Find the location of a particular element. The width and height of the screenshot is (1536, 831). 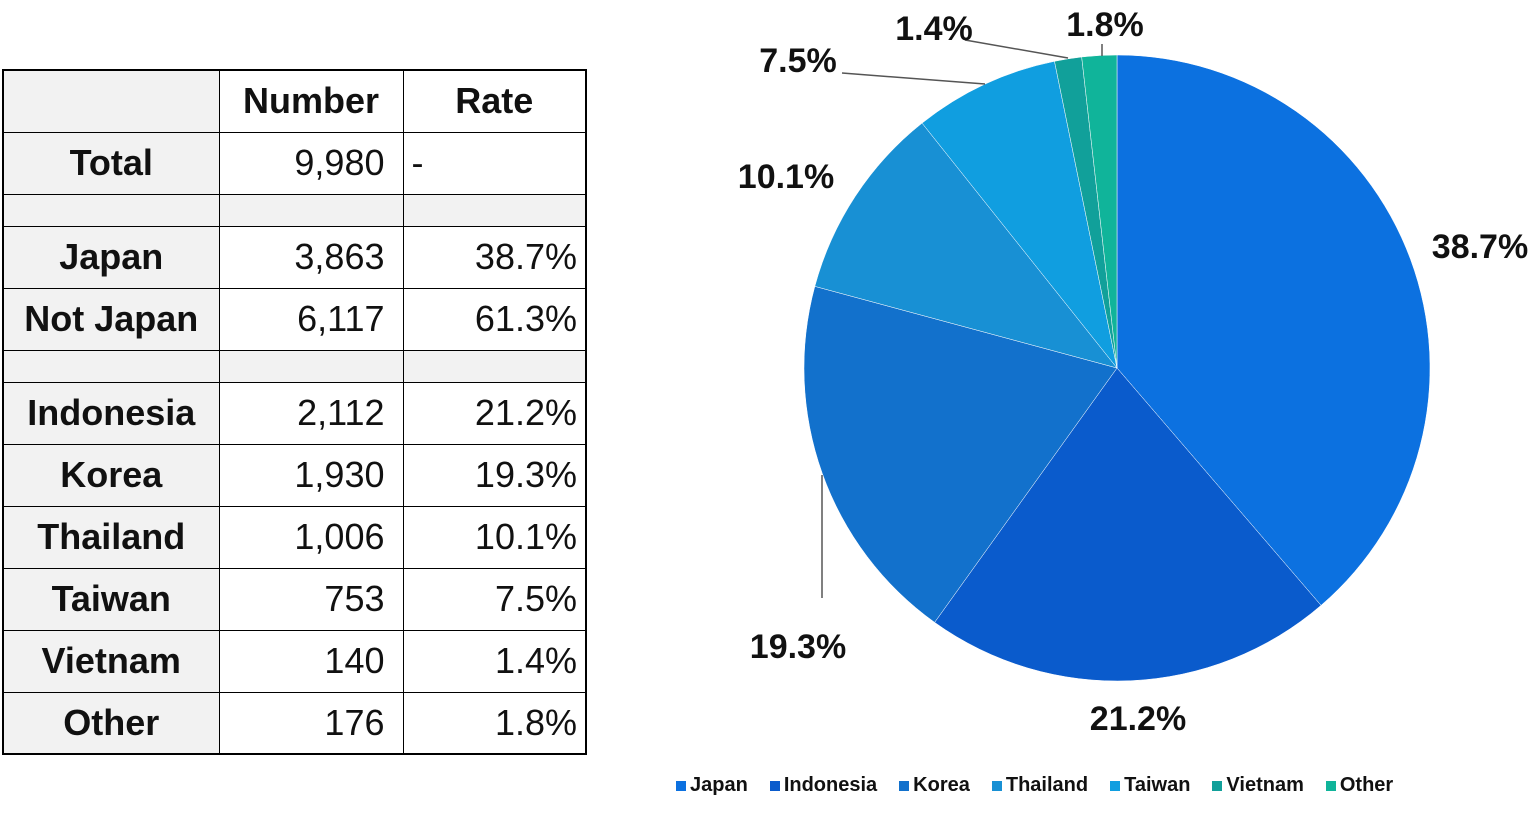

legend-item-korea: Korea is located at coordinates (934, 785).